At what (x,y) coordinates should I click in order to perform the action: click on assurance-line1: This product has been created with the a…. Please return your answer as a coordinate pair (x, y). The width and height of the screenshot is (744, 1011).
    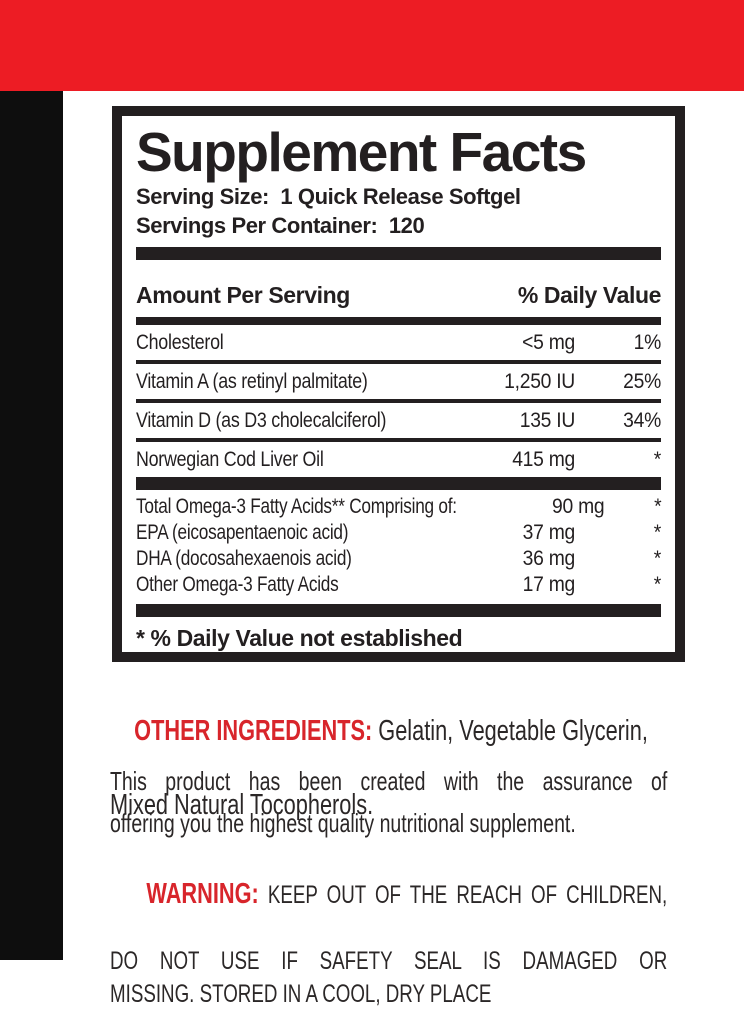
    Looking at the image, I should click on (389, 781).